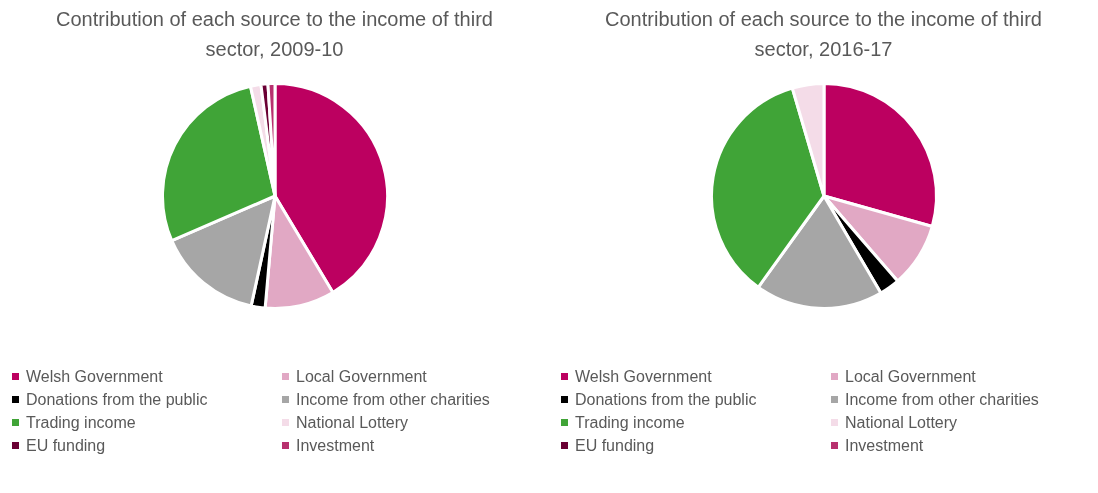 The height and width of the screenshot is (493, 1098). What do you see at coordinates (274, 34) in the screenshot?
I see `chart-title: Contribution of each source to the income of third sector, 2009-10` at bounding box center [274, 34].